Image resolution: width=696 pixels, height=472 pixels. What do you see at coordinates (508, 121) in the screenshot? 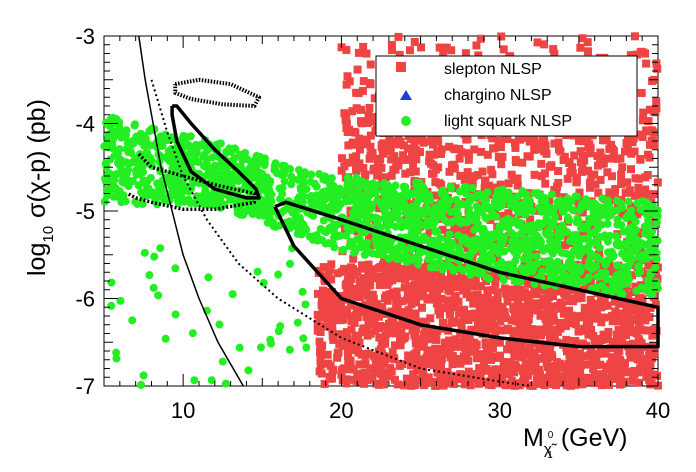
I see `legend-label-light-squark: light squark NLSP` at bounding box center [508, 121].